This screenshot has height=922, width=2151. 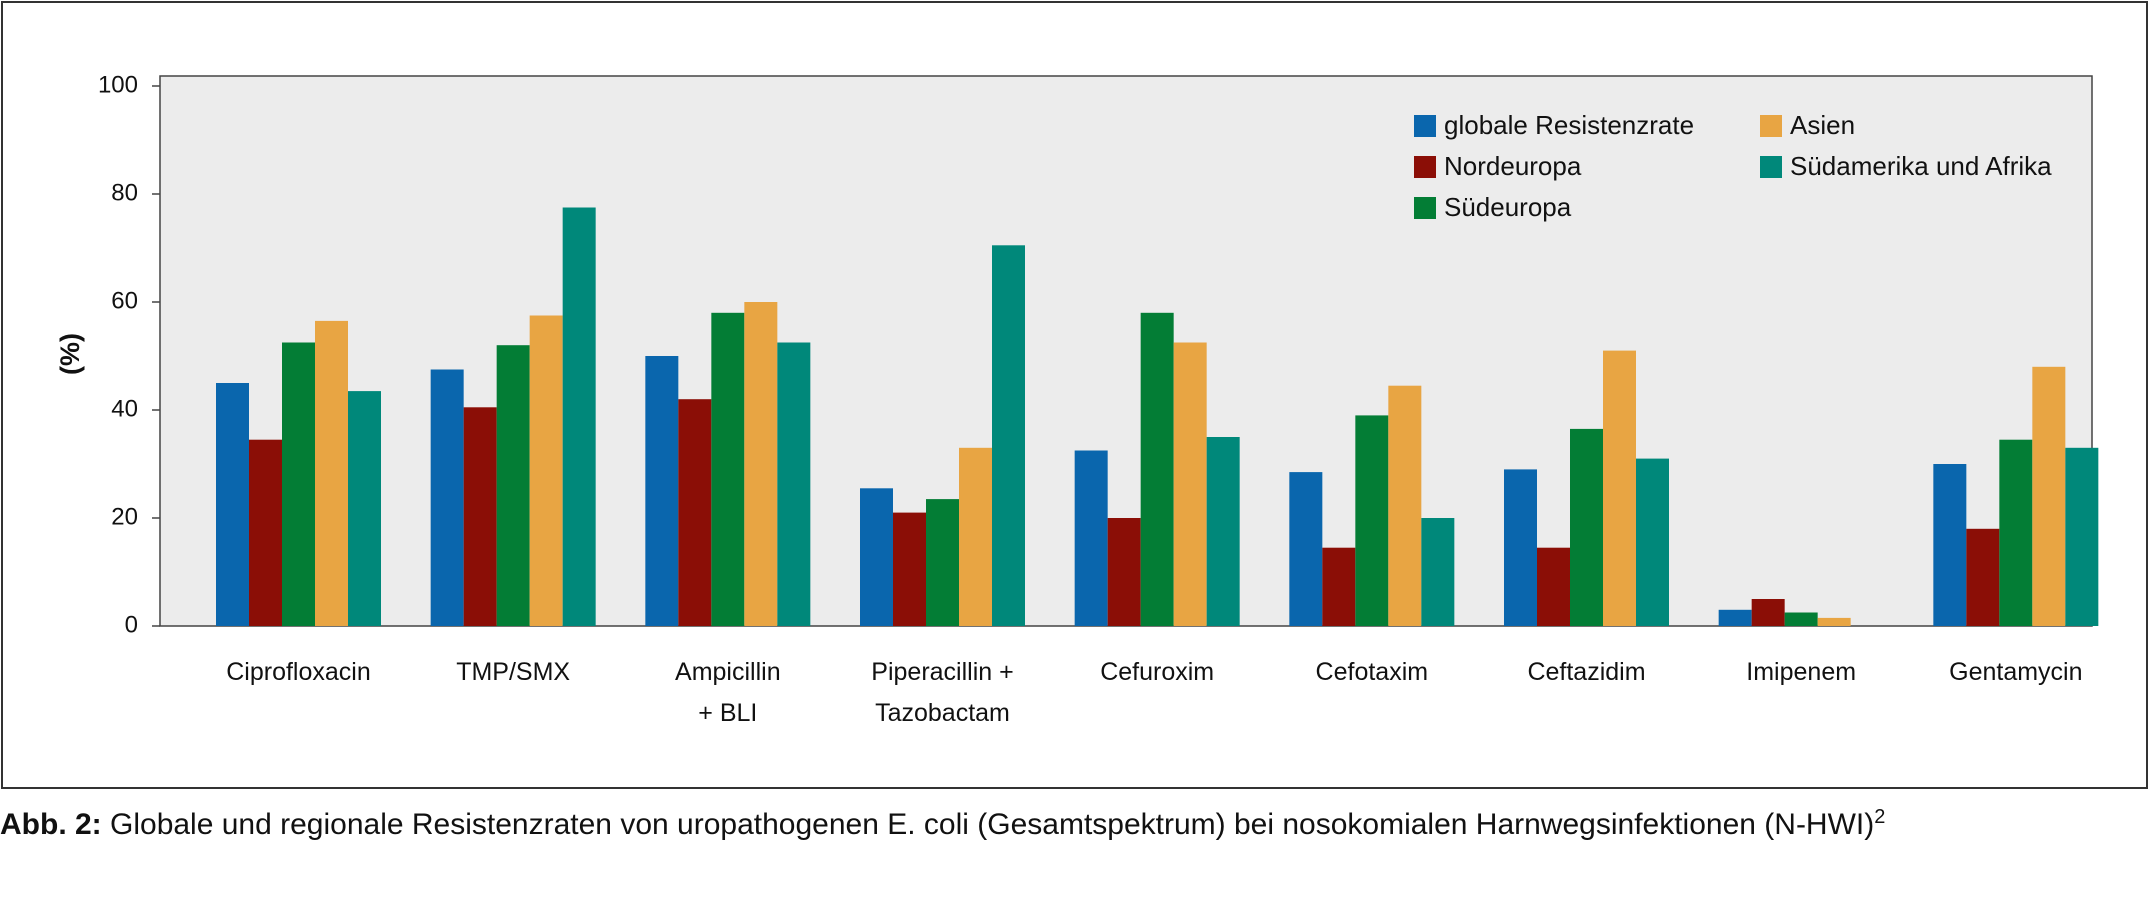 What do you see at coordinates (1822, 125) in the screenshot?
I see `legend-label: Asien` at bounding box center [1822, 125].